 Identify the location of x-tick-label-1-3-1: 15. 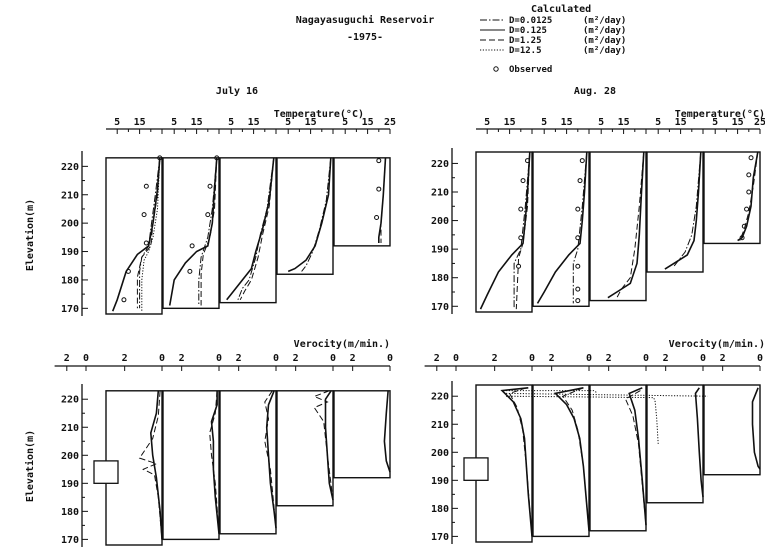
(681, 122).